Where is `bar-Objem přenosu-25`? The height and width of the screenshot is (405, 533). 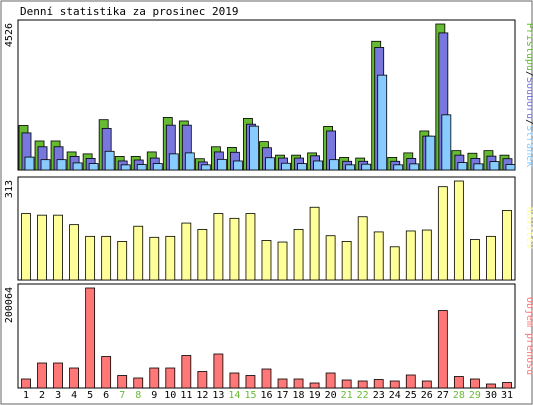 bar-Objem přenosu-25 is located at coordinates (410, 381).